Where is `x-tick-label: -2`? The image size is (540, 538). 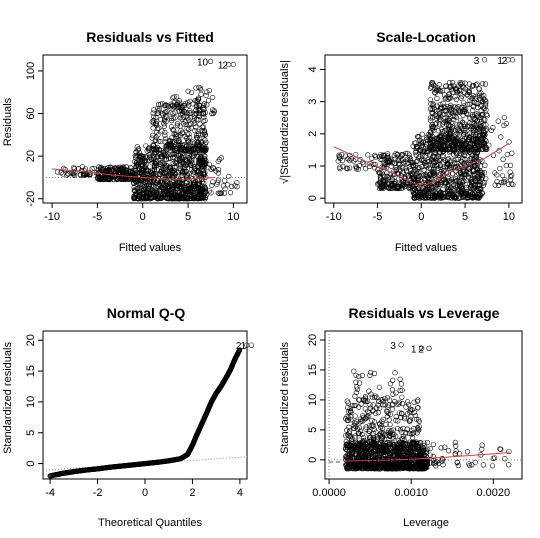
x-tick-label: -2 is located at coordinates (98, 493).